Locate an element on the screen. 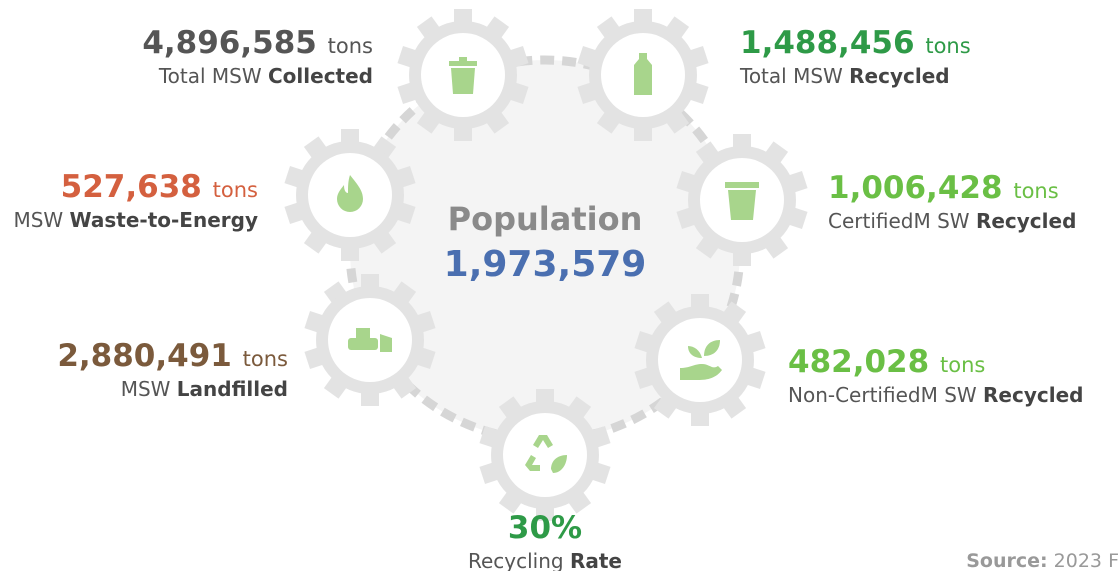  metric-label: MSW Landfilled is located at coordinates (204, 389).